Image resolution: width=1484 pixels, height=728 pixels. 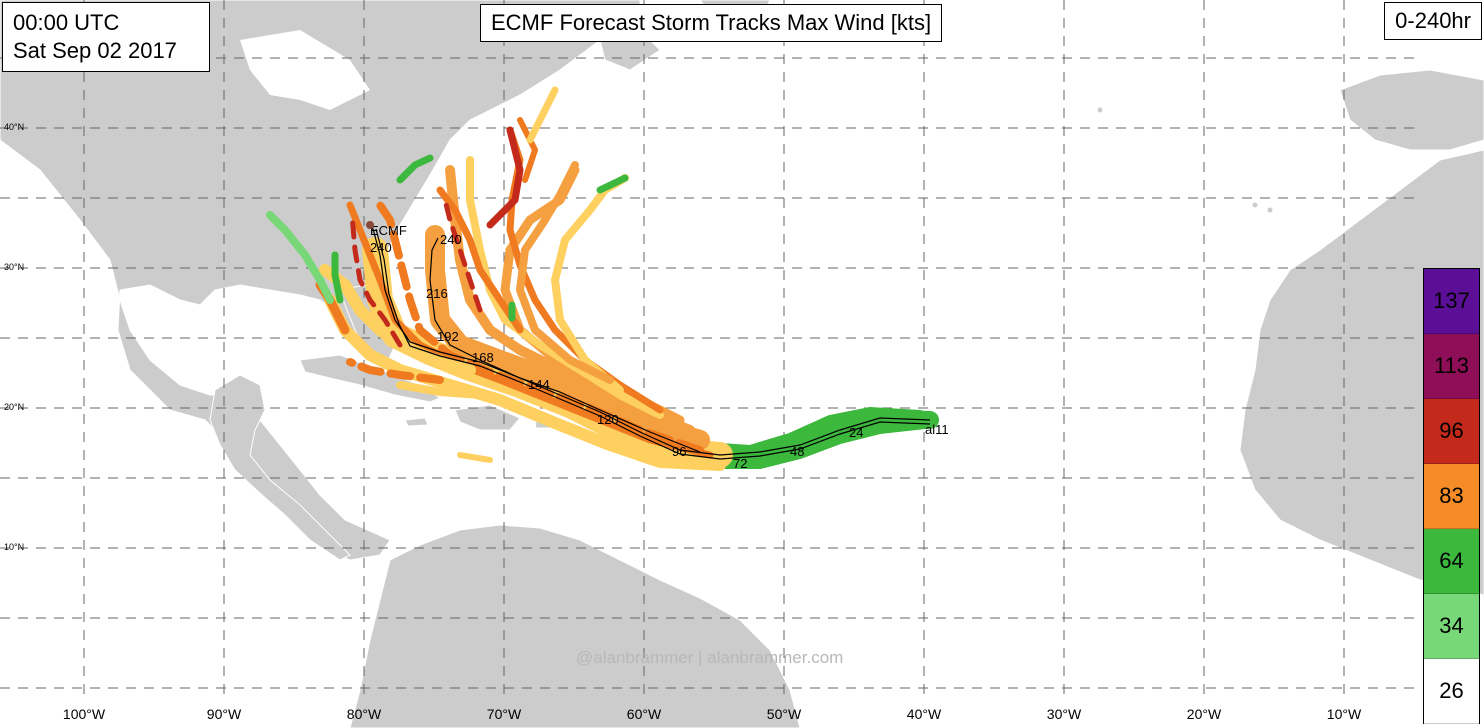 I want to click on scale-label: 64, so click(x=1451, y=560).